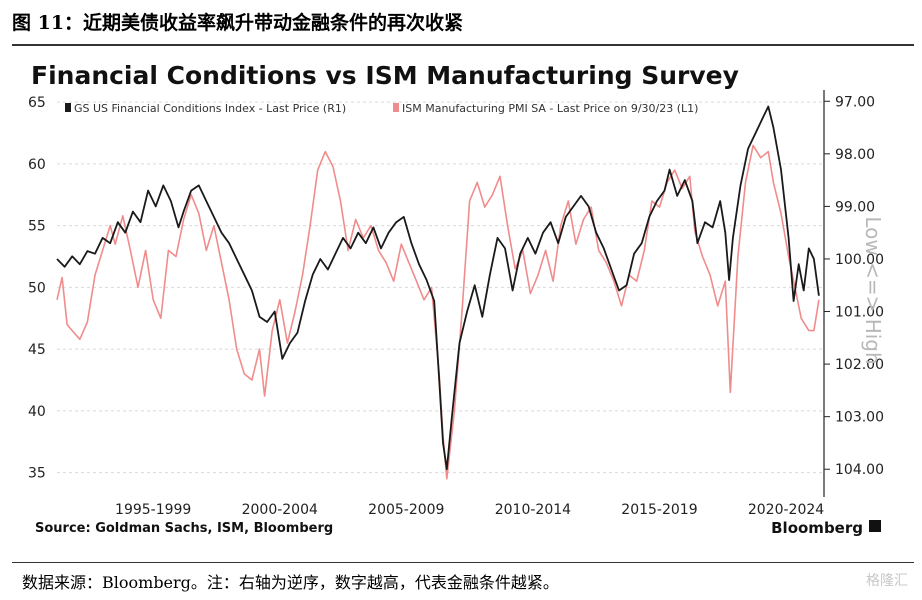 The width and height of the screenshot is (922, 600). I want to click on right-tick-label: 99.00, so click(855, 207).